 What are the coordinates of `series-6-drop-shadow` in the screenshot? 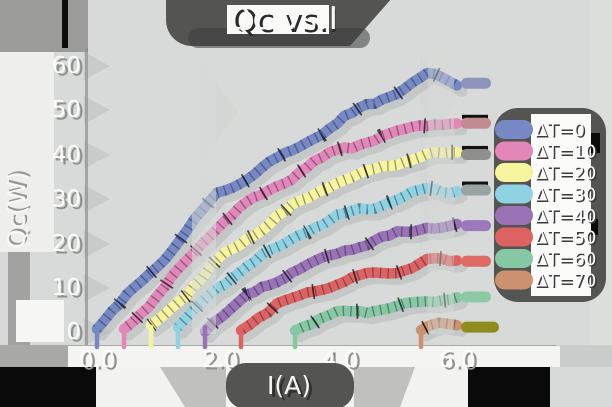 It's located at (381, 320).